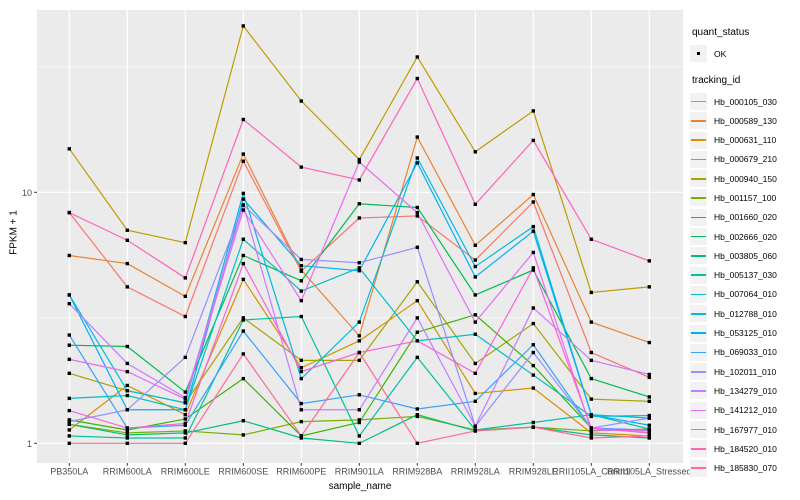 Image resolution: width=800 pixels, height=500 pixels. What do you see at coordinates (745, 198) in the screenshot?
I see `legend-item-Hb_001157_100: Hb_001157_100` at bounding box center [745, 198].